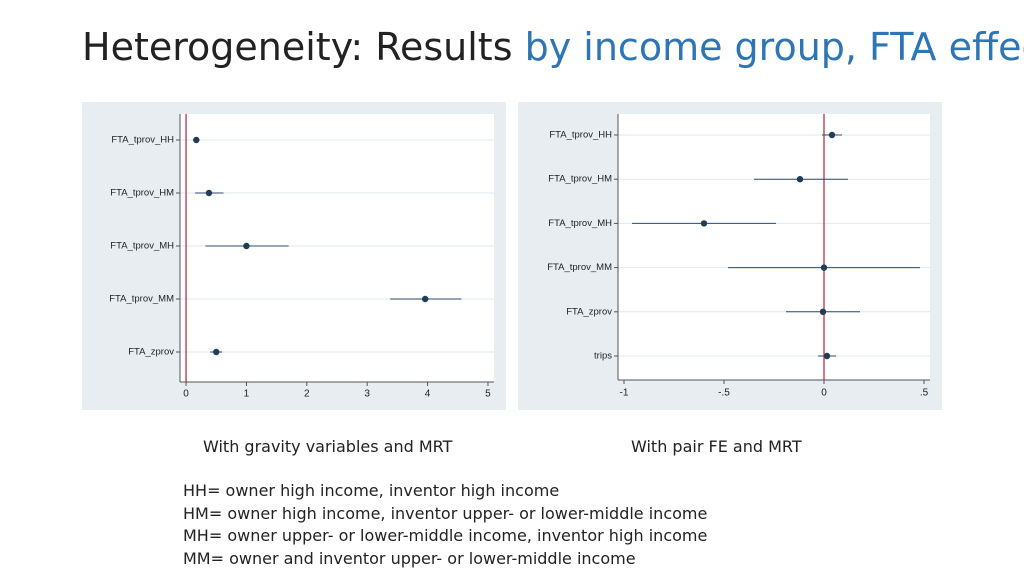 The width and height of the screenshot is (1024, 576). Describe the element at coordinates (724, 393) in the screenshot. I see `x-tick-label: -.5` at that location.